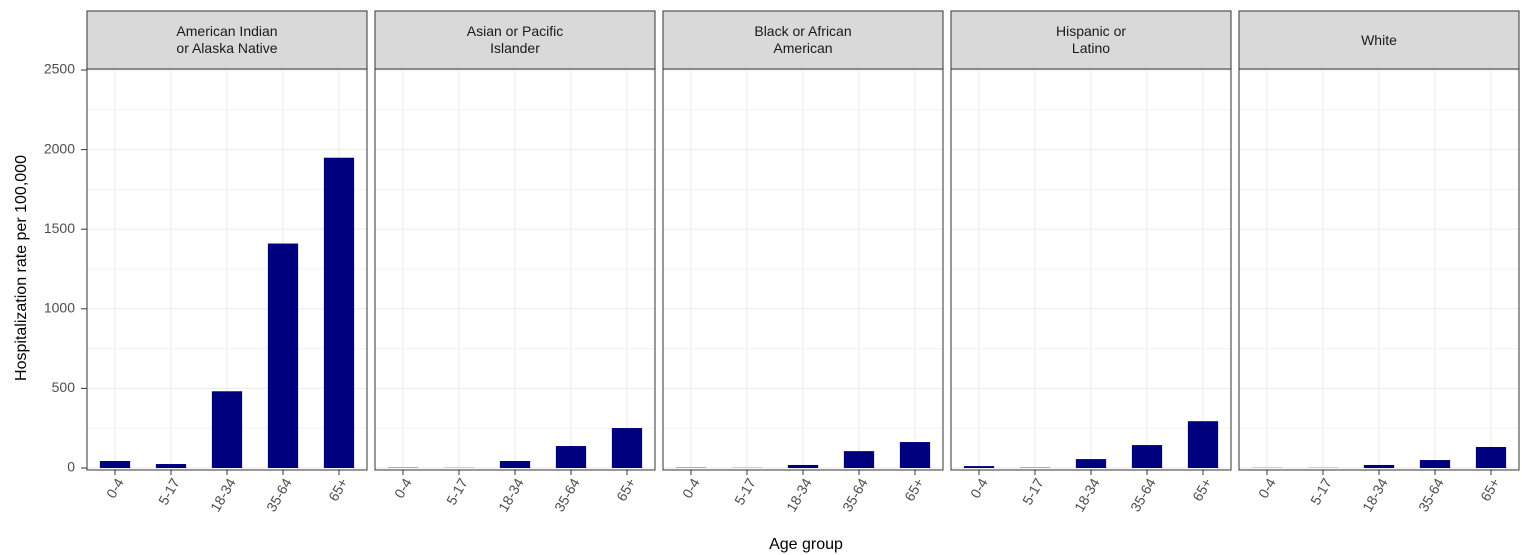 This screenshot has height=555, width=1522. I want to click on y-tick-label: 0, so click(71, 467).